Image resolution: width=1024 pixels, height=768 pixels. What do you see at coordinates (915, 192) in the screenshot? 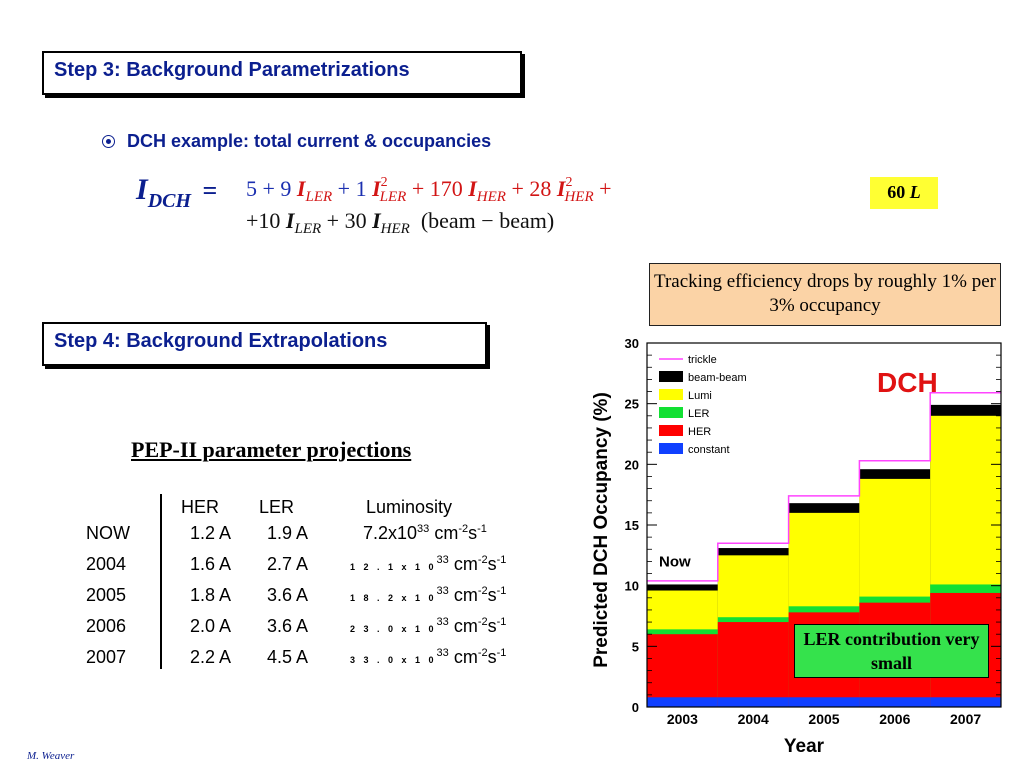
I see `lumi-term-var: L` at bounding box center [915, 192].